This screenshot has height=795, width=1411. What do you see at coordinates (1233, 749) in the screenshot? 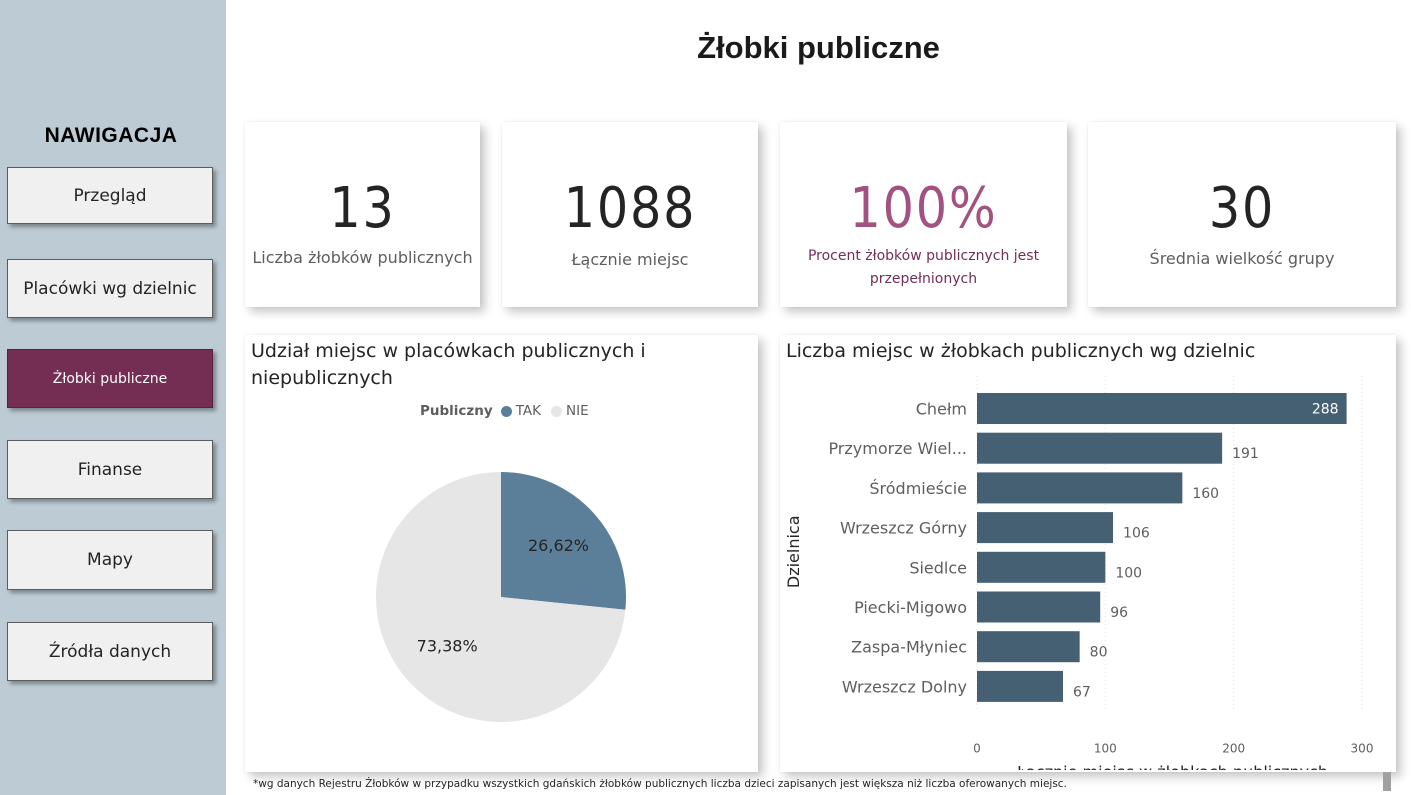
I see `x-tick-label: 200` at bounding box center [1233, 749].